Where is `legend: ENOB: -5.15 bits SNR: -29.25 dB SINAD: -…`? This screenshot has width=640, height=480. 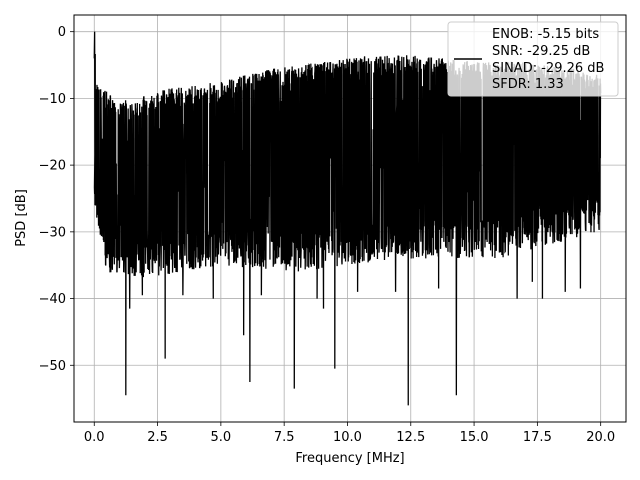 legend: ENOB: -5.15 bits SNR: -29.25 dB SINAD: -… is located at coordinates (533, 59).